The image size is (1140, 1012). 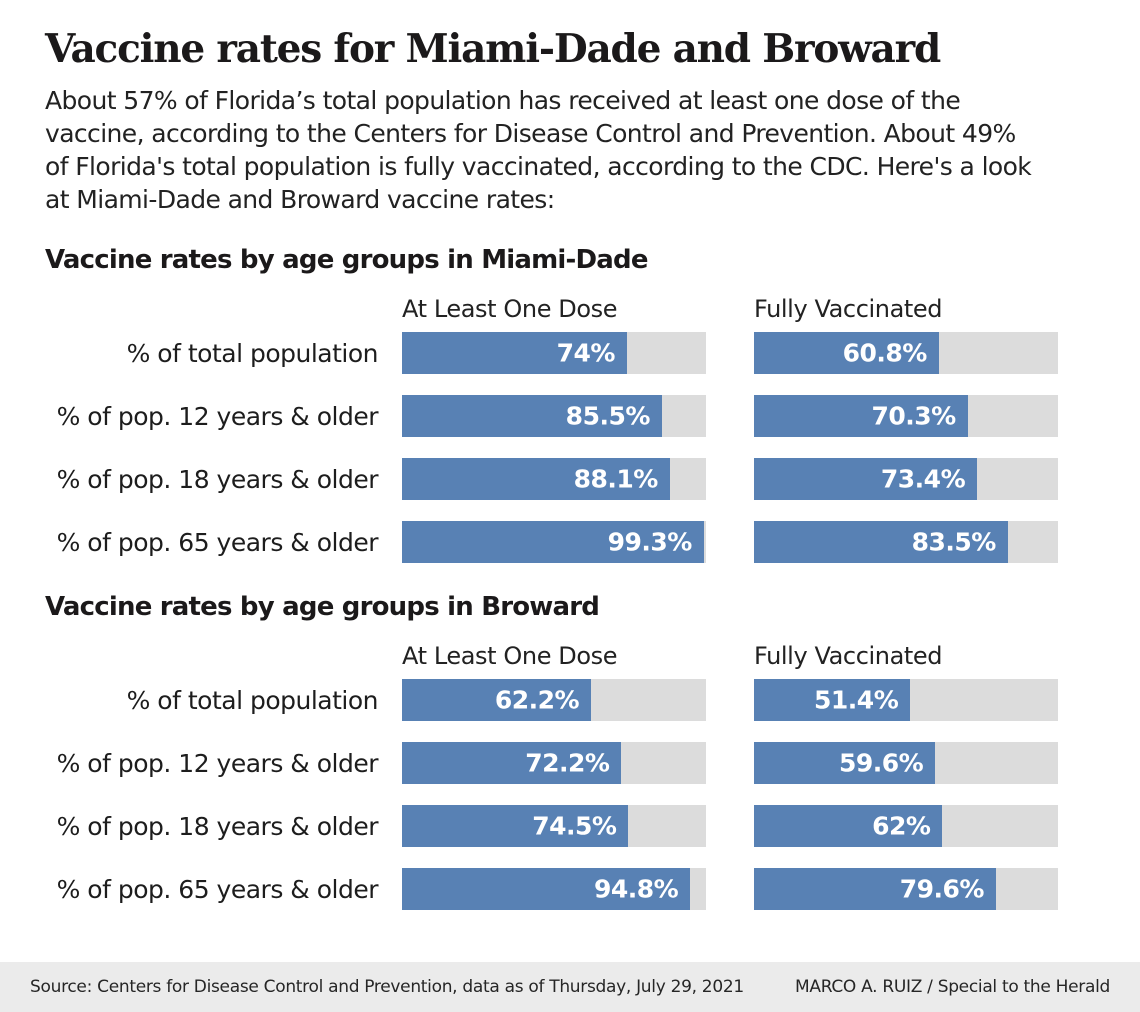 I want to click on bar-fill-one-dose: 74.5%, so click(x=515, y=826).